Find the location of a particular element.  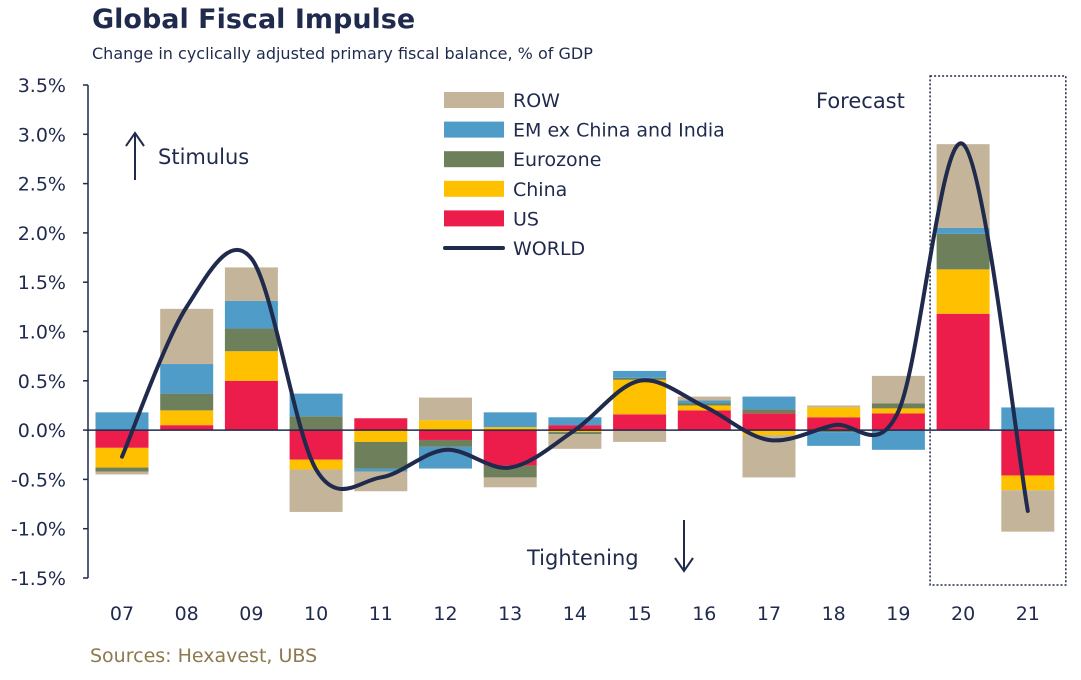

stimulus-label: Stimulus is located at coordinates (203, 157).